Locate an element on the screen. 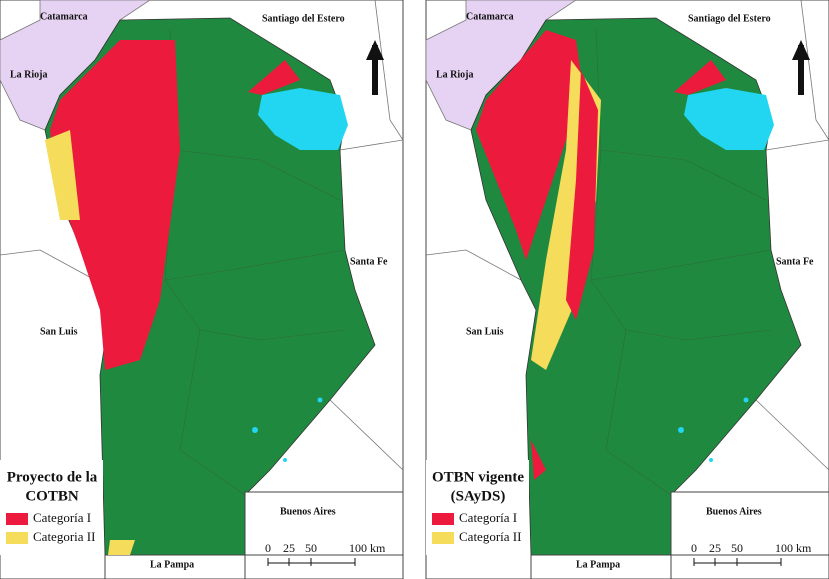 This screenshot has height=579, width=829. legend-title: (SAyDS) is located at coordinates (478, 496).